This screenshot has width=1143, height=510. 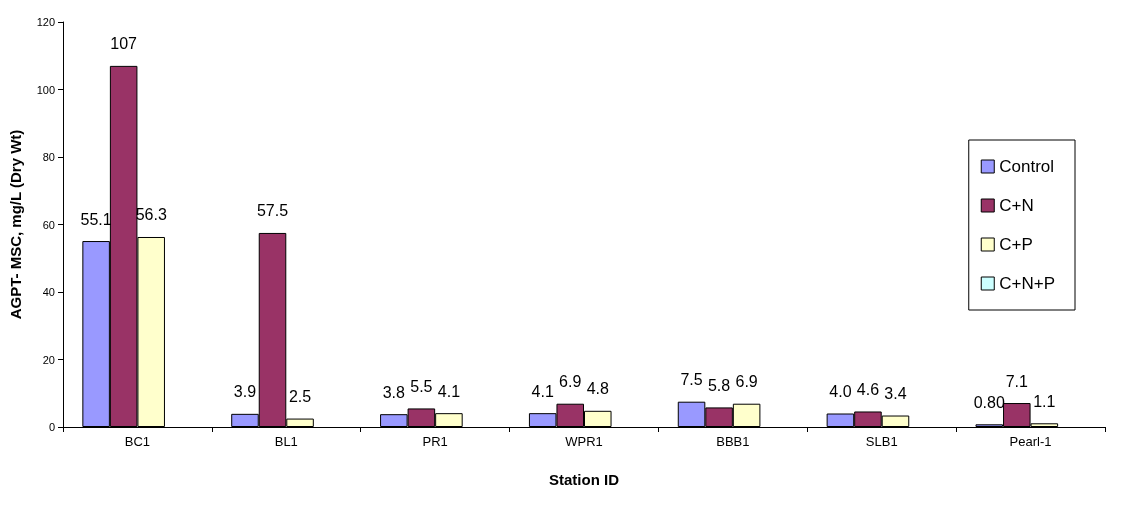 I want to click on data-label: 3.9, so click(x=245, y=392).